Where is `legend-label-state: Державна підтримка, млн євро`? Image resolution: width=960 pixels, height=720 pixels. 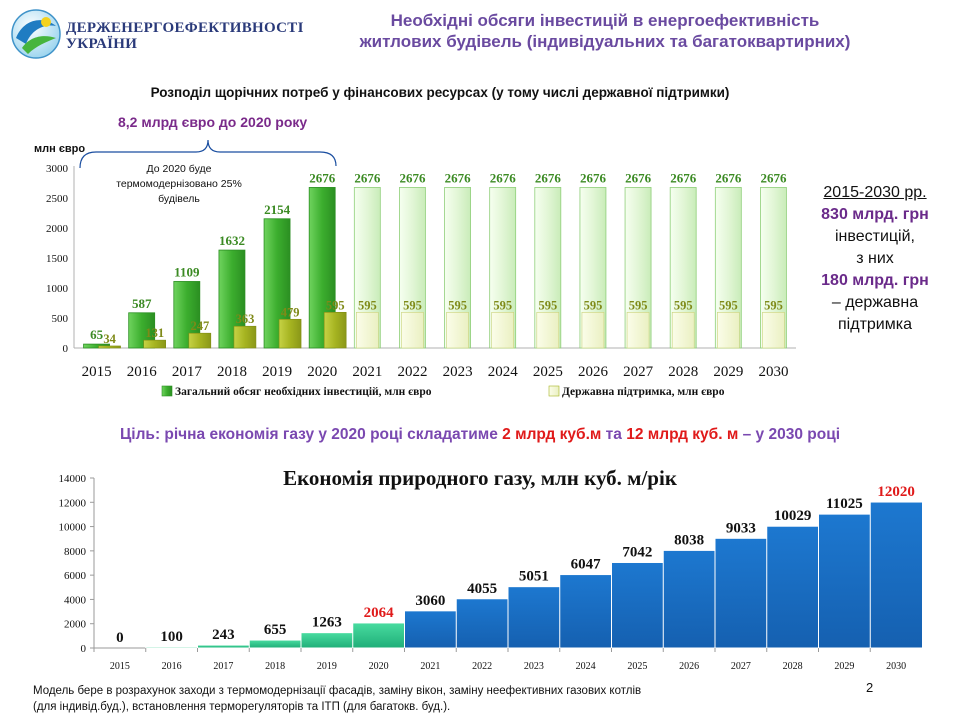 legend-label-state: Державна підтримка, млн євро is located at coordinates (643, 392).